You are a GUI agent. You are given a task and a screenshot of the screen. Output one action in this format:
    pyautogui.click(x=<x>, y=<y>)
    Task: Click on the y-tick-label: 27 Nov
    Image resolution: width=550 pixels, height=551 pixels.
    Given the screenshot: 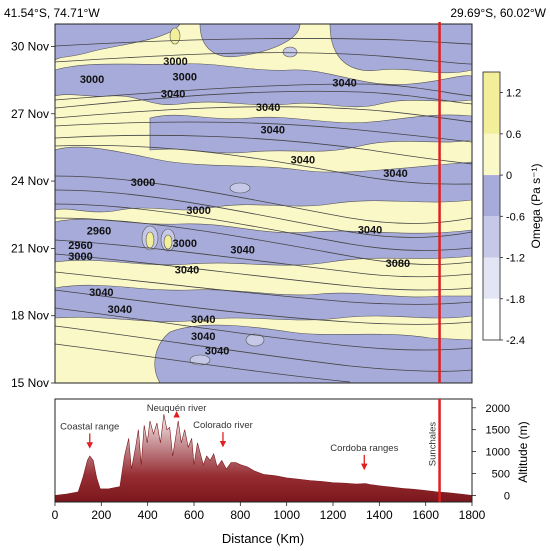 What is the action you would take?
    pyautogui.click(x=30, y=114)
    